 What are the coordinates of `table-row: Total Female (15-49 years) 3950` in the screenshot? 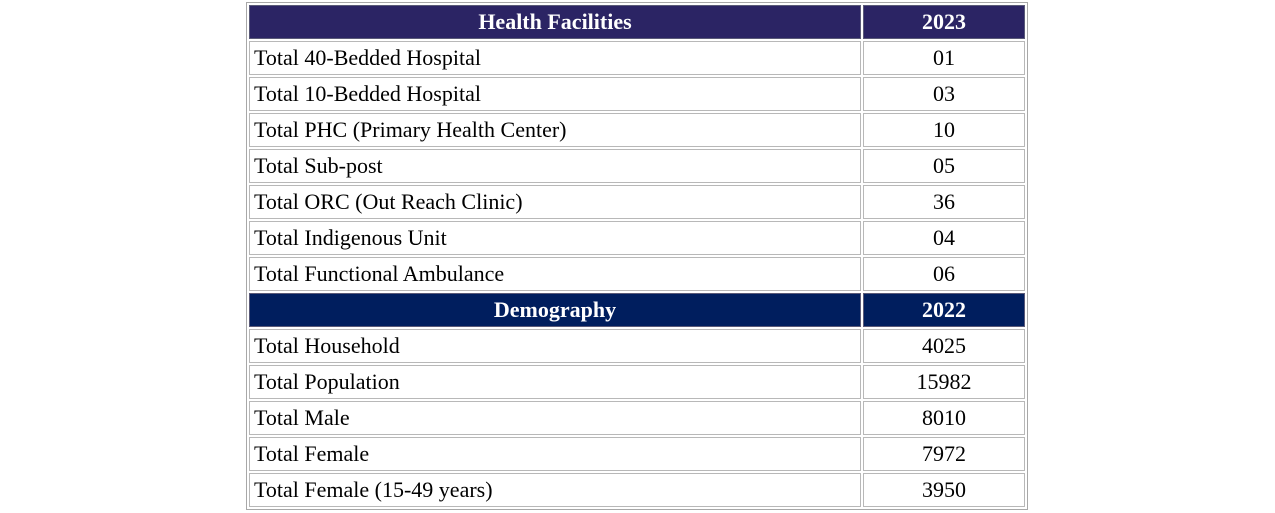 It's located at (637, 490).